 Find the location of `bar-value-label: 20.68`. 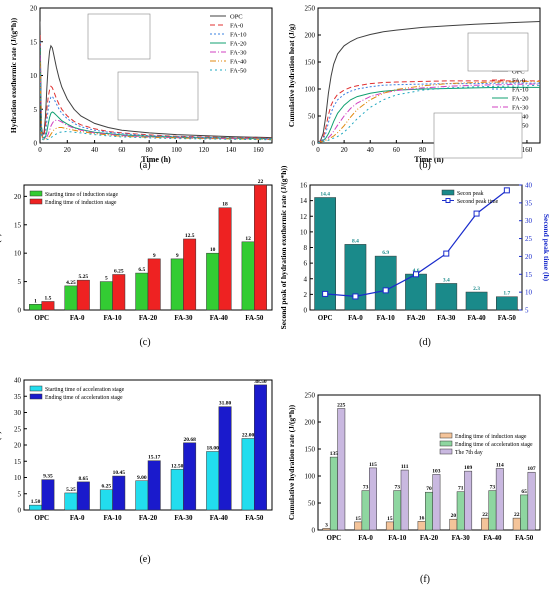

bar-value-label: 20.68 is located at coordinates (189, 440).